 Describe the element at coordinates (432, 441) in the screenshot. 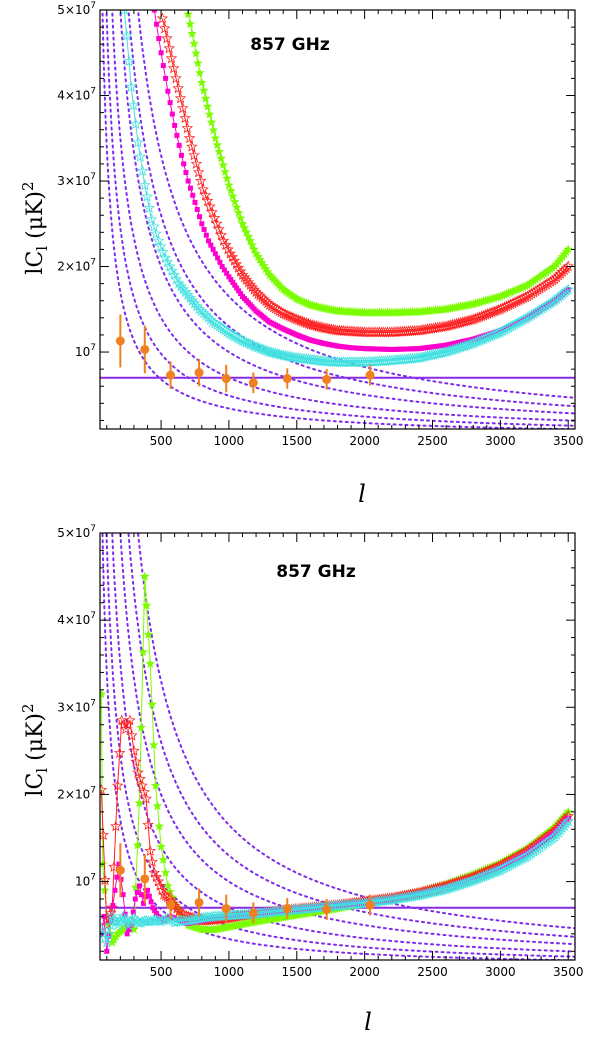

I see `x-tick-label: 2500` at that location.